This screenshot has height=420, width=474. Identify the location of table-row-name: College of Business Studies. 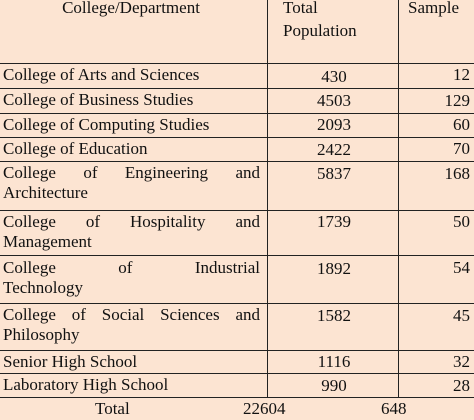
(98, 99).